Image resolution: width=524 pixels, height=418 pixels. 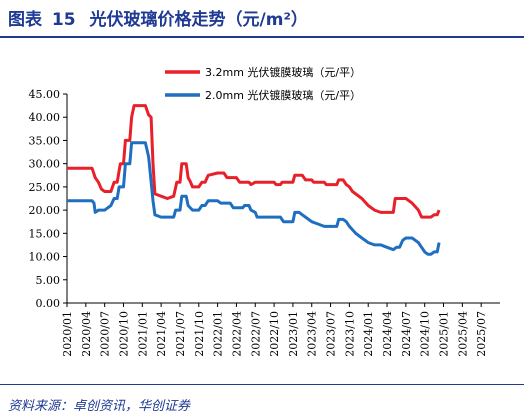 I want to click on x-tick-label: 2023/04, so click(x=312, y=334).